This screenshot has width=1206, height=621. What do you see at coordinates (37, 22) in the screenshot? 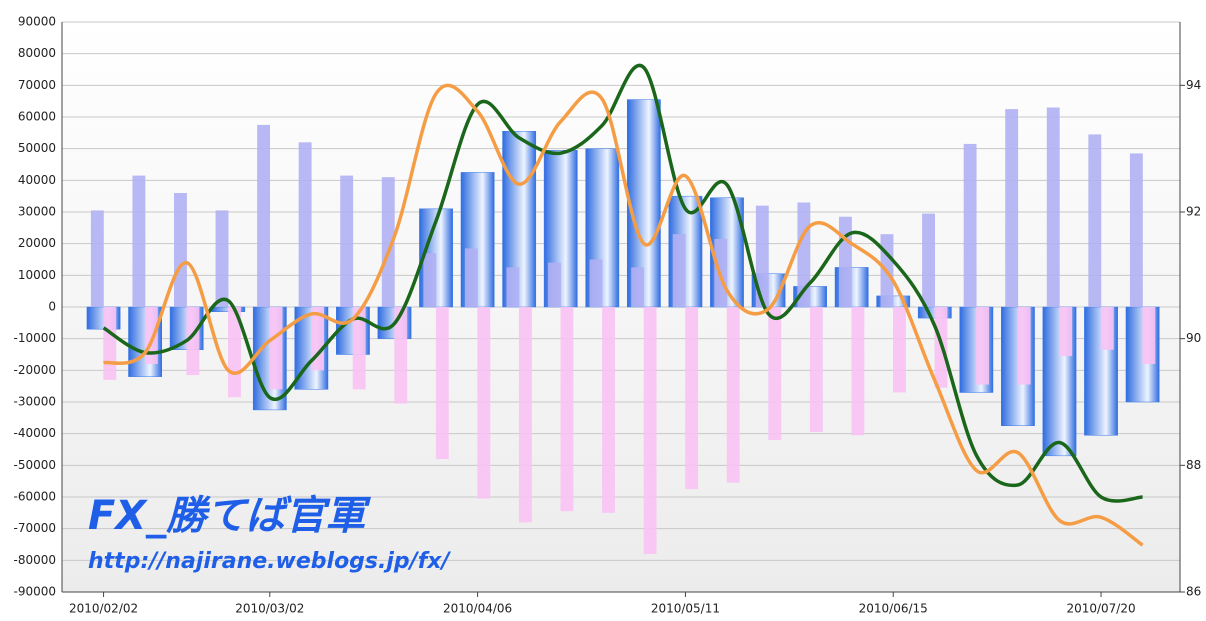
I see `y-tick-label: 90000` at bounding box center [37, 22].